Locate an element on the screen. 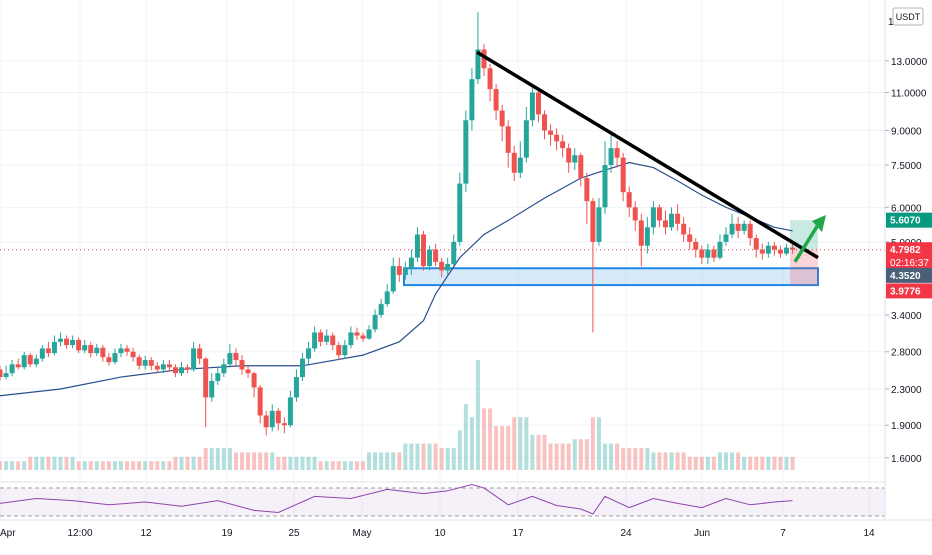 This screenshot has width=932, height=555. rsi-band is located at coordinates (442, 502).